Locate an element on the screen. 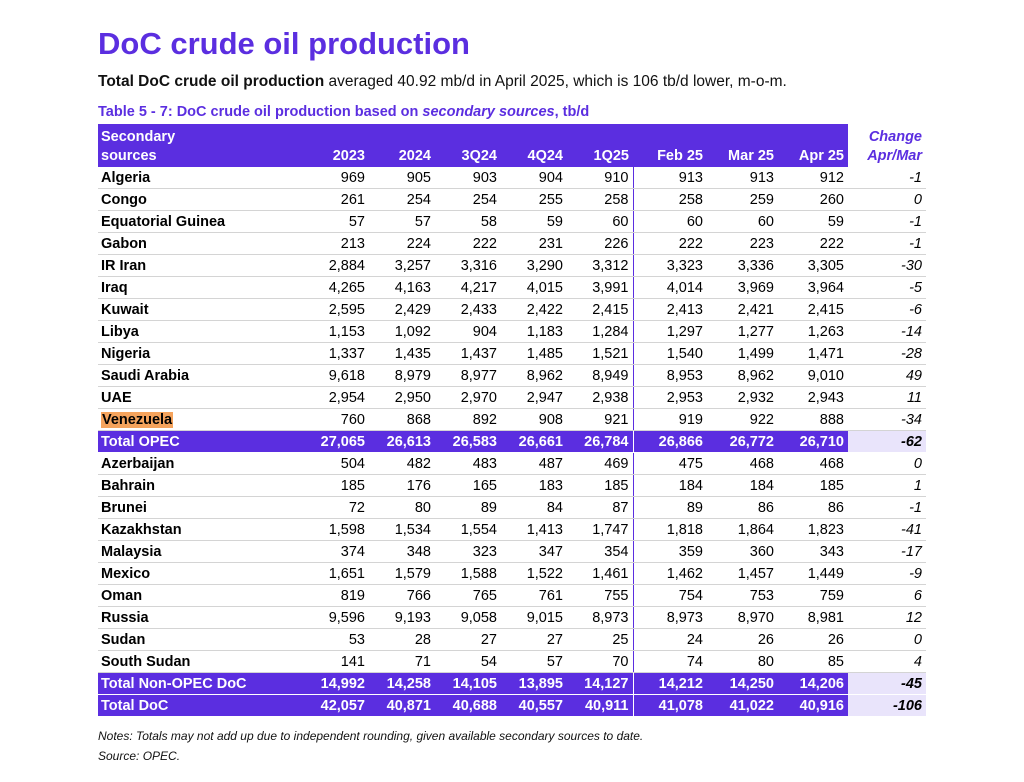  value-cell: 904 is located at coordinates (534, 178).